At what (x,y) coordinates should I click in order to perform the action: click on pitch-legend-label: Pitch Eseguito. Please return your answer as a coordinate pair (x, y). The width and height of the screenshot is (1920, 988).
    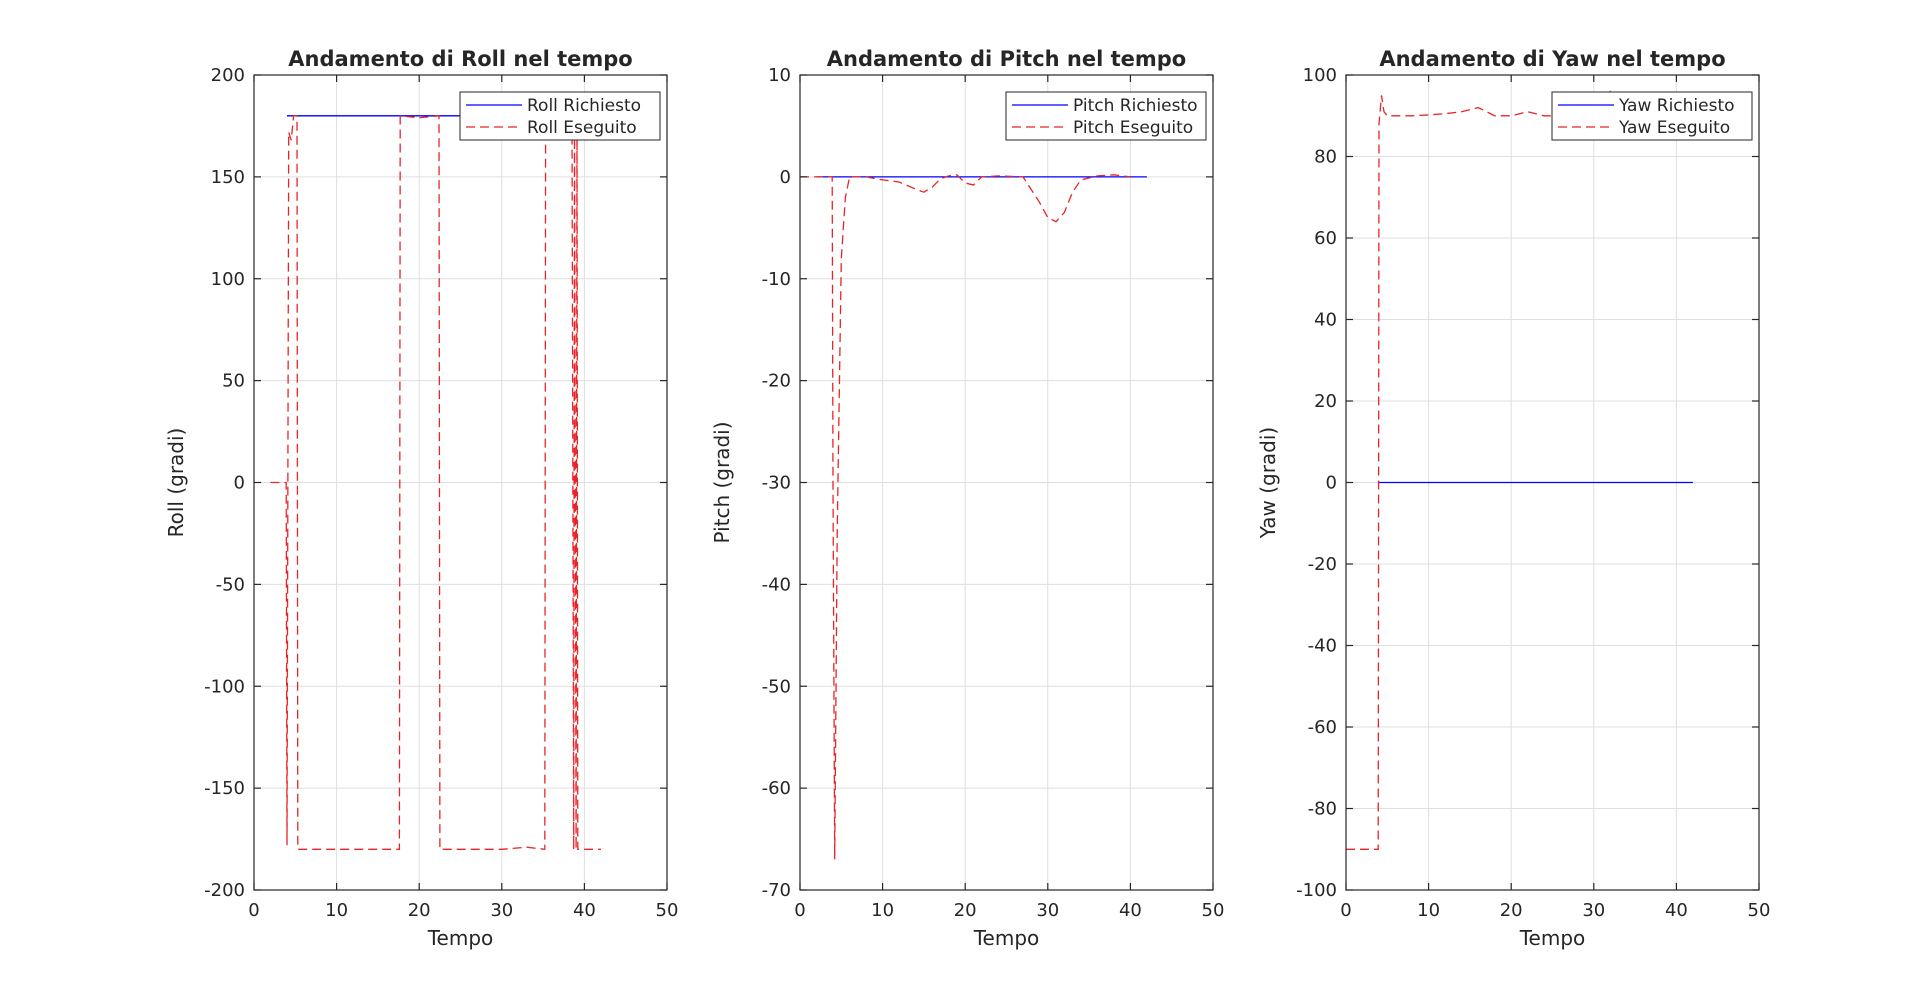
    Looking at the image, I should click on (1133, 128).